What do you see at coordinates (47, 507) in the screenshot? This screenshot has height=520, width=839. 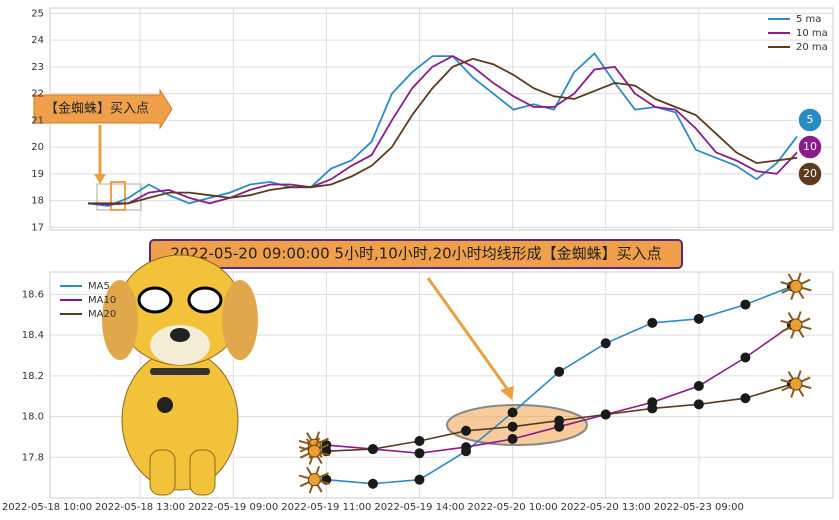 I see `x-tick-label: 2022-05-18 10:00` at bounding box center [47, 507].